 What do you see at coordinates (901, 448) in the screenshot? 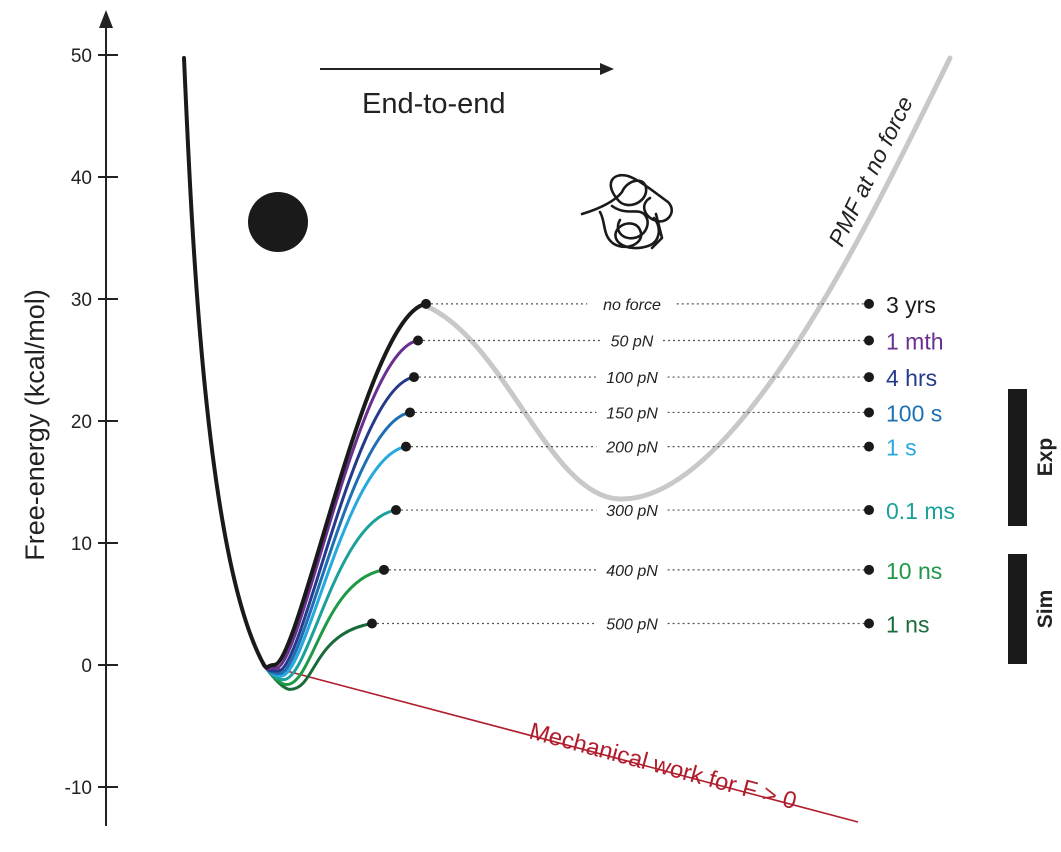
I see `unfolding-time-label: 1 s` at bounding box center [901, 448].